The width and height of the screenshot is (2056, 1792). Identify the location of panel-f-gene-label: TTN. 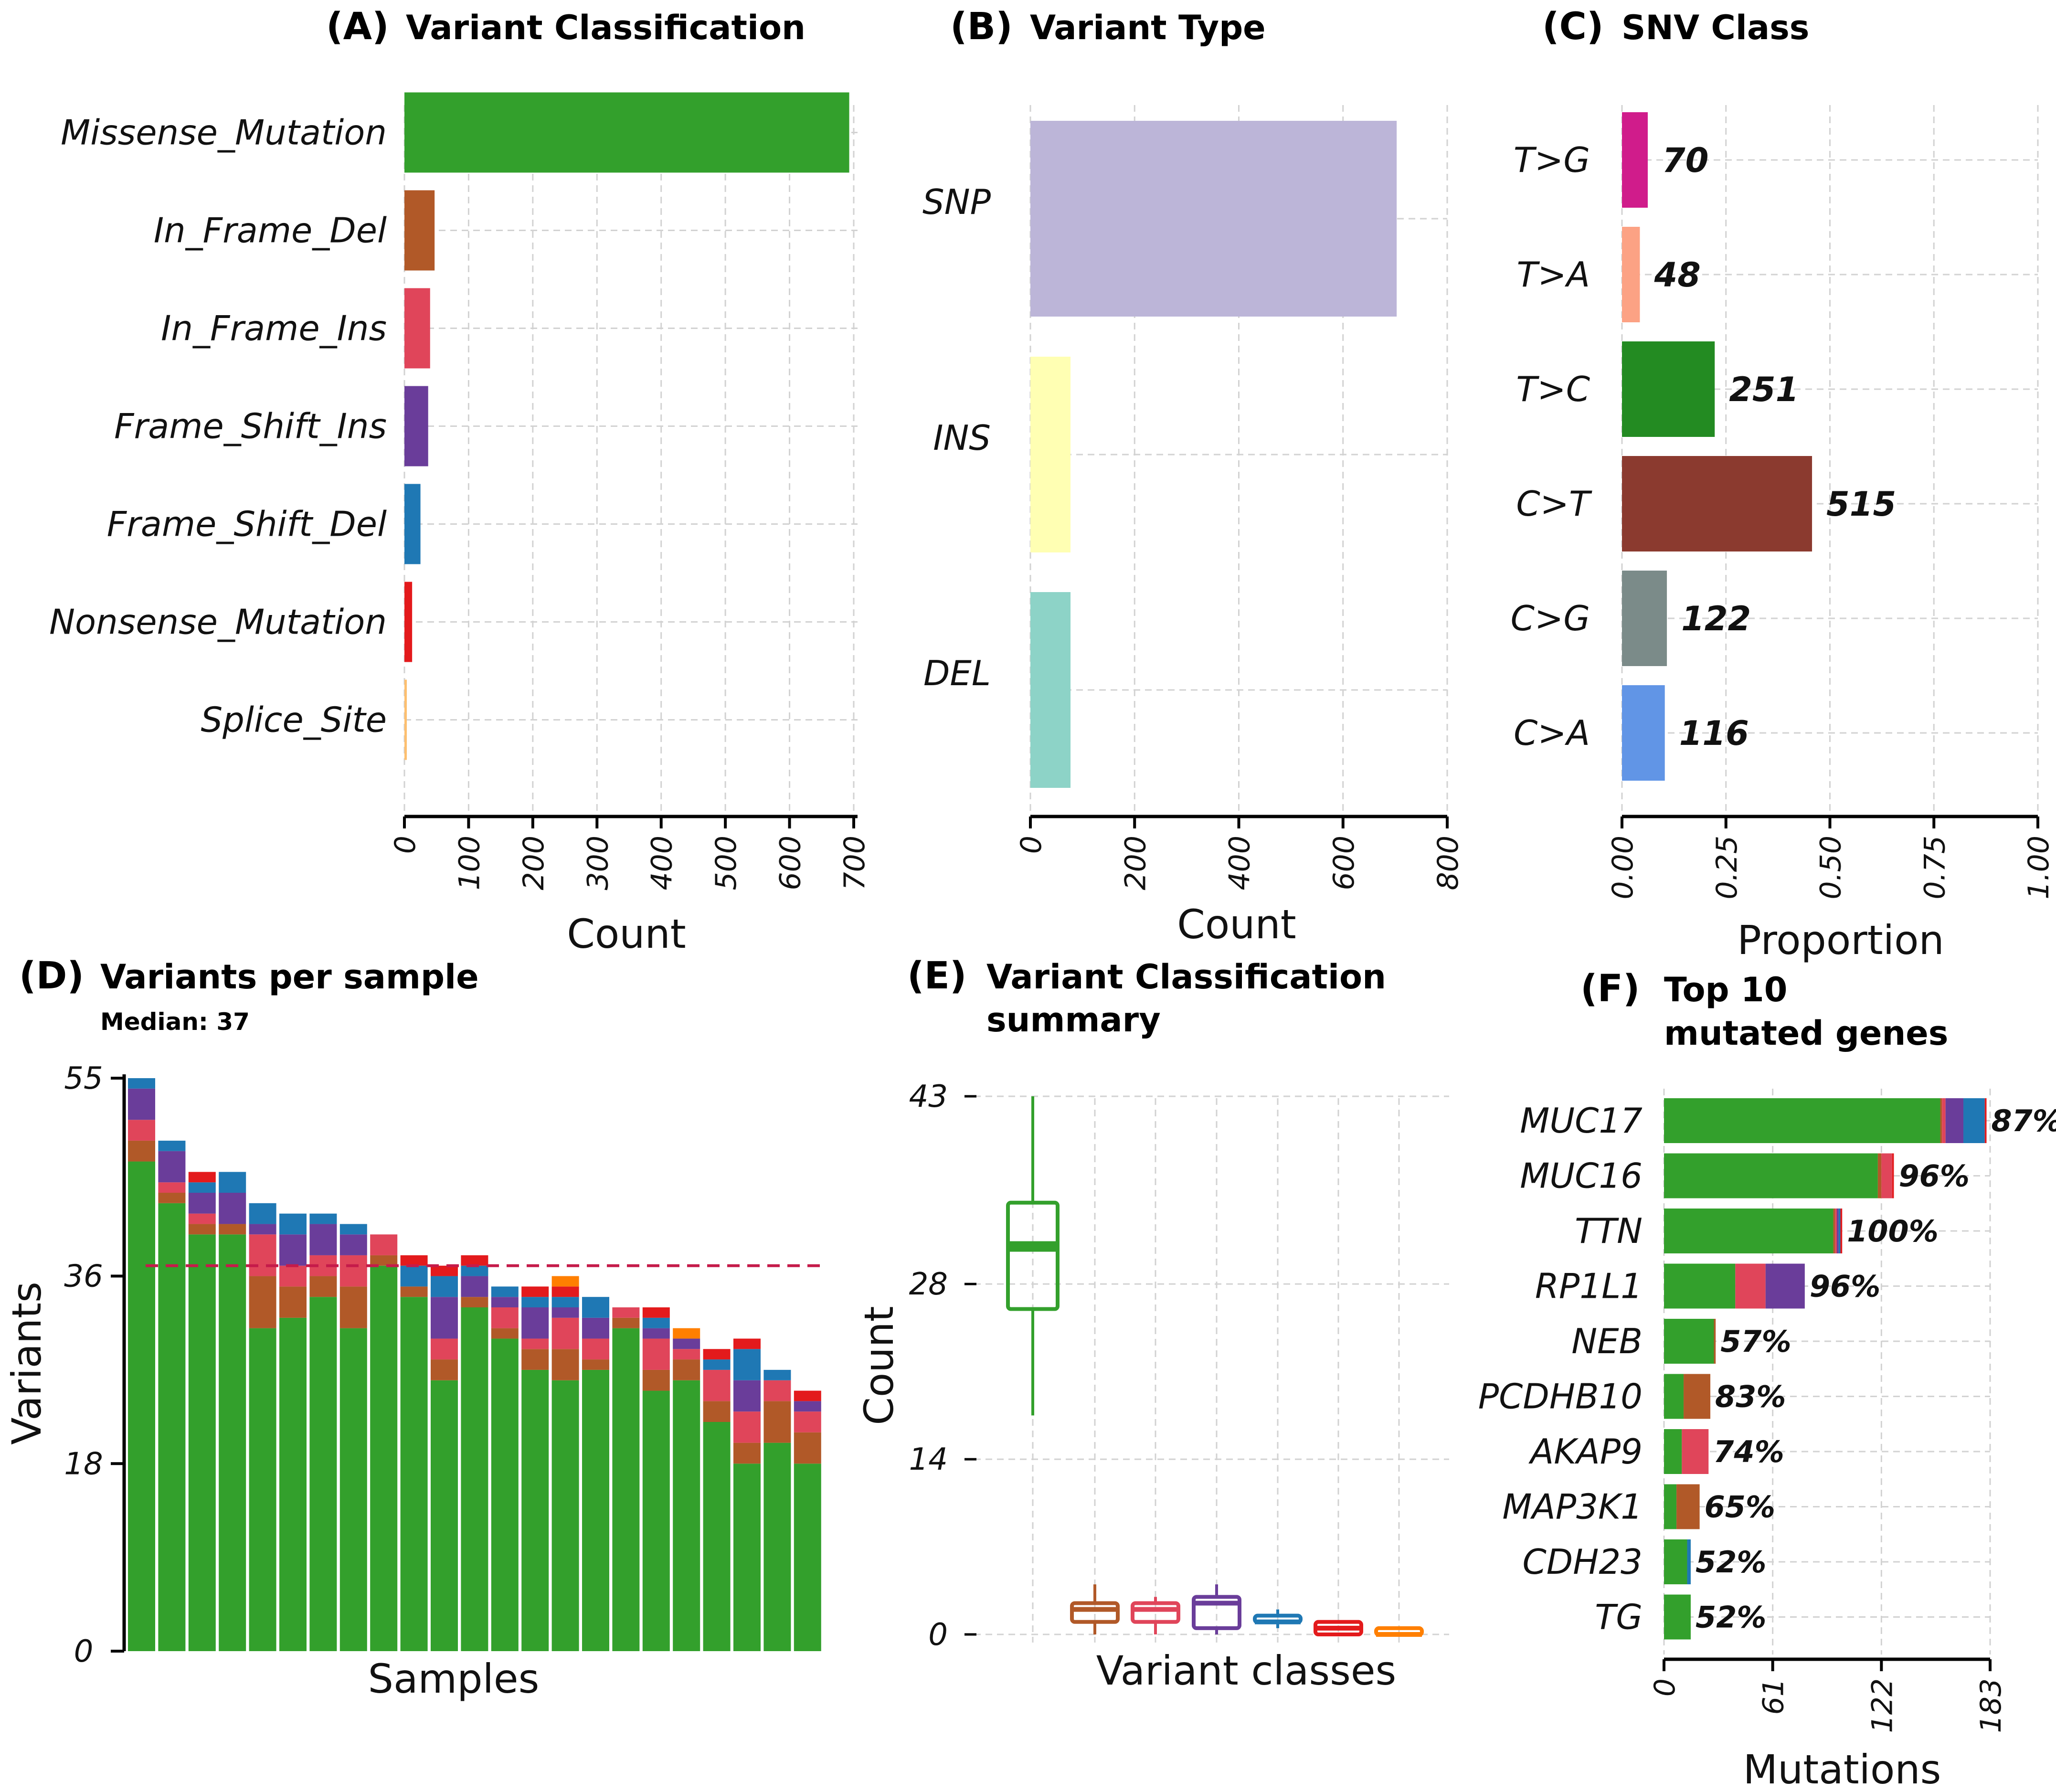
(1609, 1231).